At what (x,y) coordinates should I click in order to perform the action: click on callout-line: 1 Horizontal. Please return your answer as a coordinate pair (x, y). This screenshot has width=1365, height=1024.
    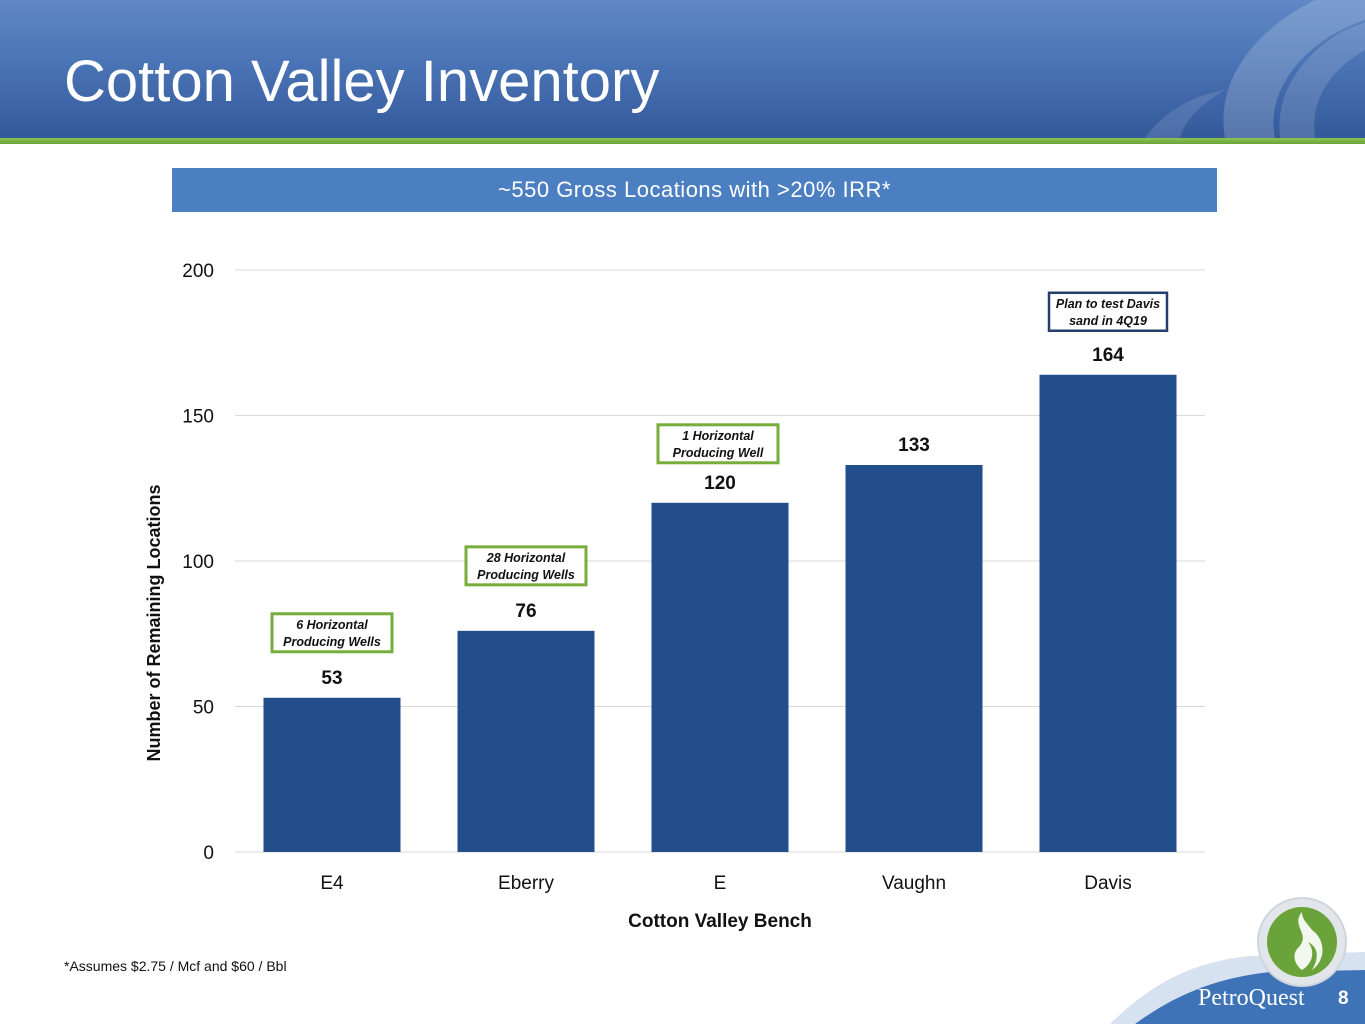
    Looking at the image, I should click on (718, 436).